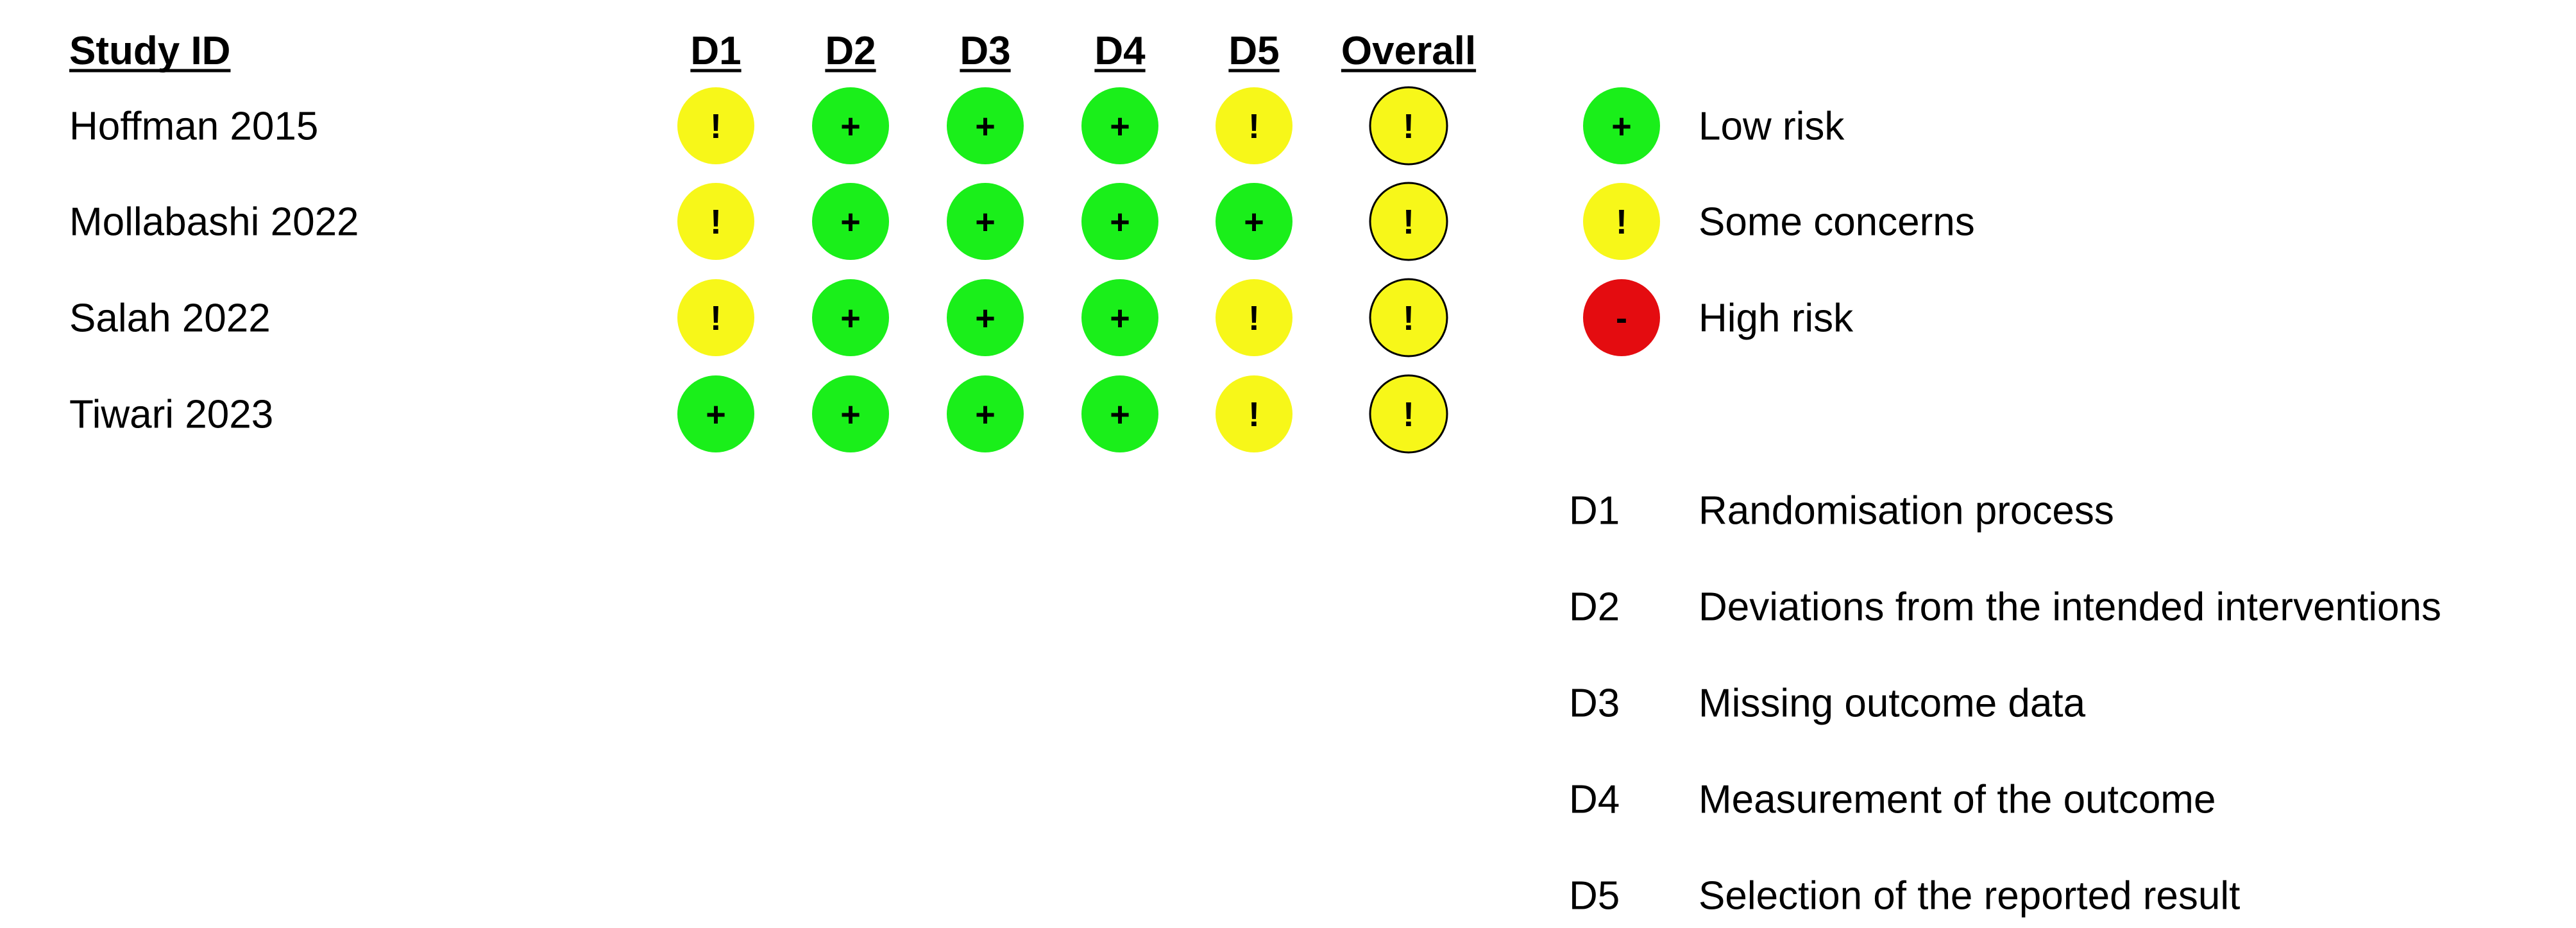  What do you see at coordinates (1594, 800) in the screenshot?
I see `definition-code: D4` at bounding box center [1594, 800].